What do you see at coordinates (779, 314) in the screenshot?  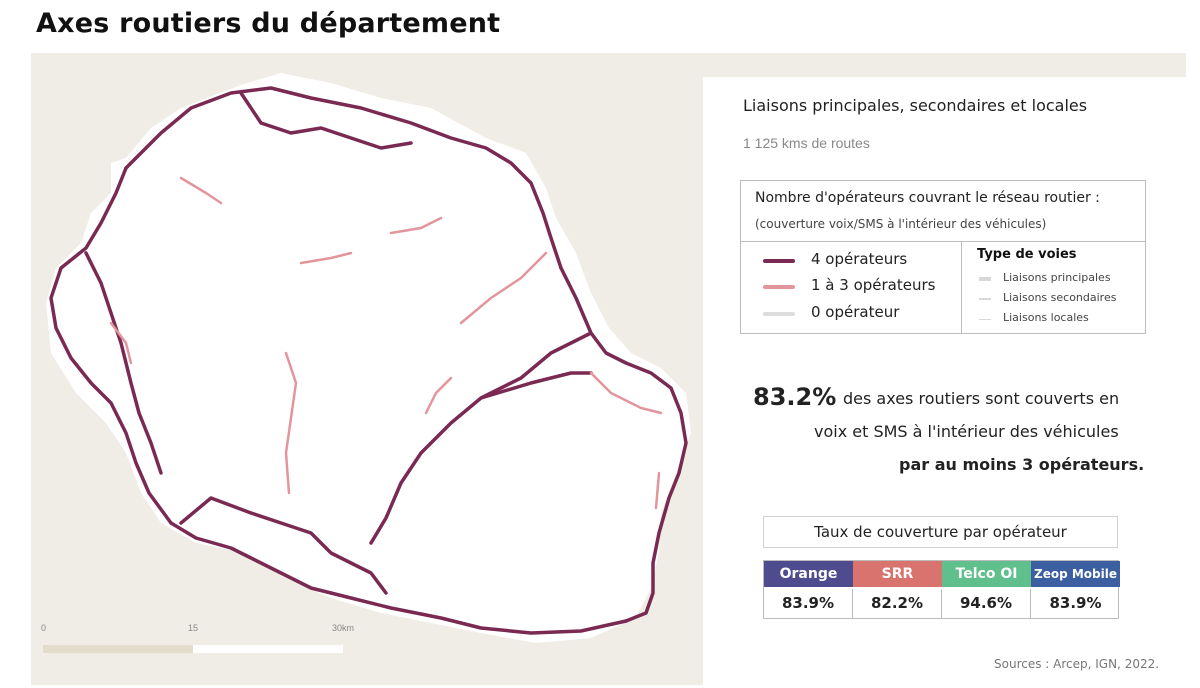 I see `swatch-0-operators` at bounding box center [779, 314].